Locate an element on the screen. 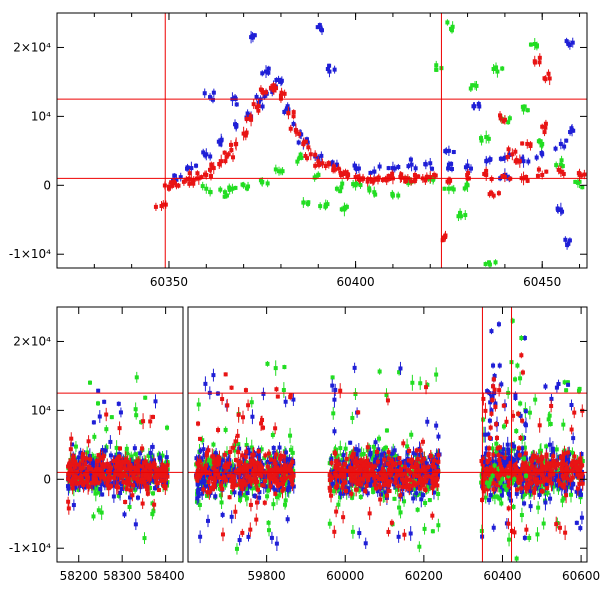  x-tick-label: 60350 is located at coordinates (169, 282).